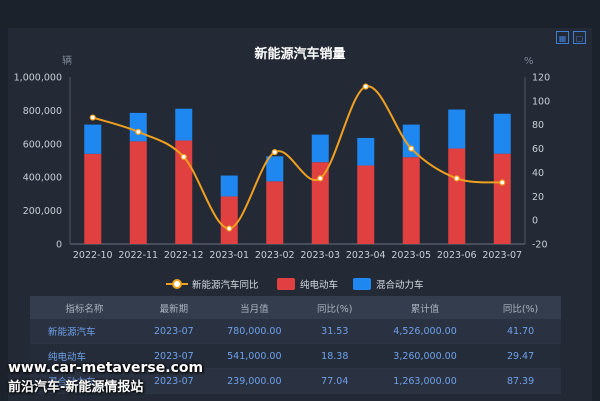  I want to click on cell-month-value: 780,000.00, so click(254, 331).